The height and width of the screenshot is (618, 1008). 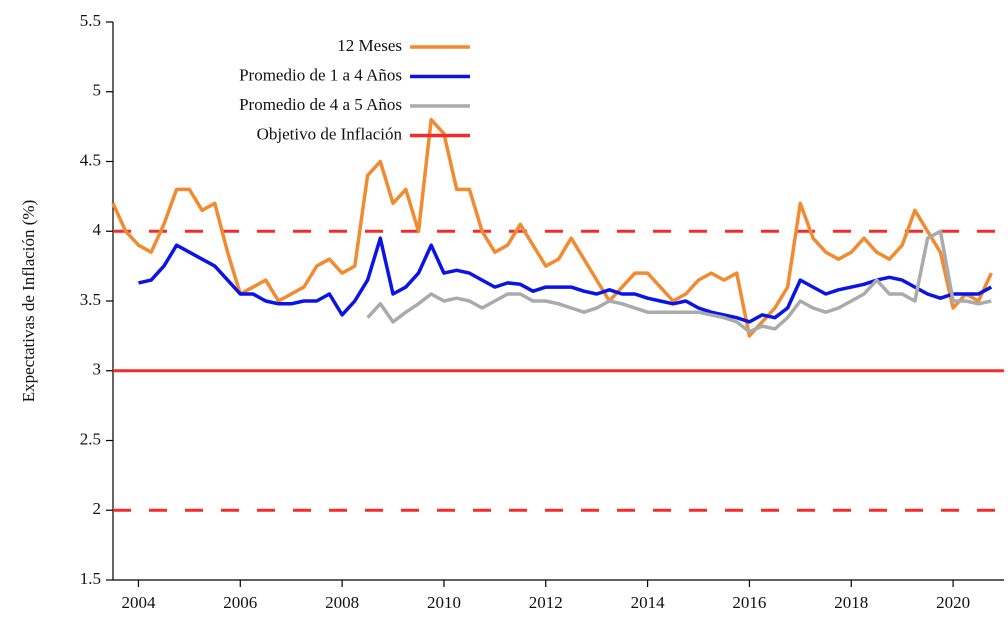 I want to click on y-tick-label: 3.5, so click(x=90, y=299).